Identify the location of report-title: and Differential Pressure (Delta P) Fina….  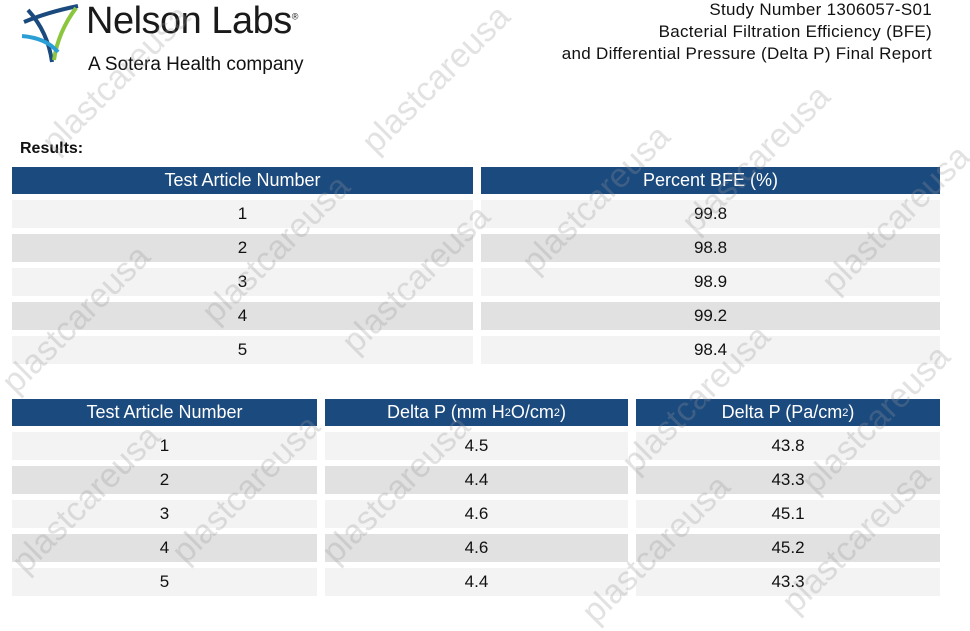
(746, 53).